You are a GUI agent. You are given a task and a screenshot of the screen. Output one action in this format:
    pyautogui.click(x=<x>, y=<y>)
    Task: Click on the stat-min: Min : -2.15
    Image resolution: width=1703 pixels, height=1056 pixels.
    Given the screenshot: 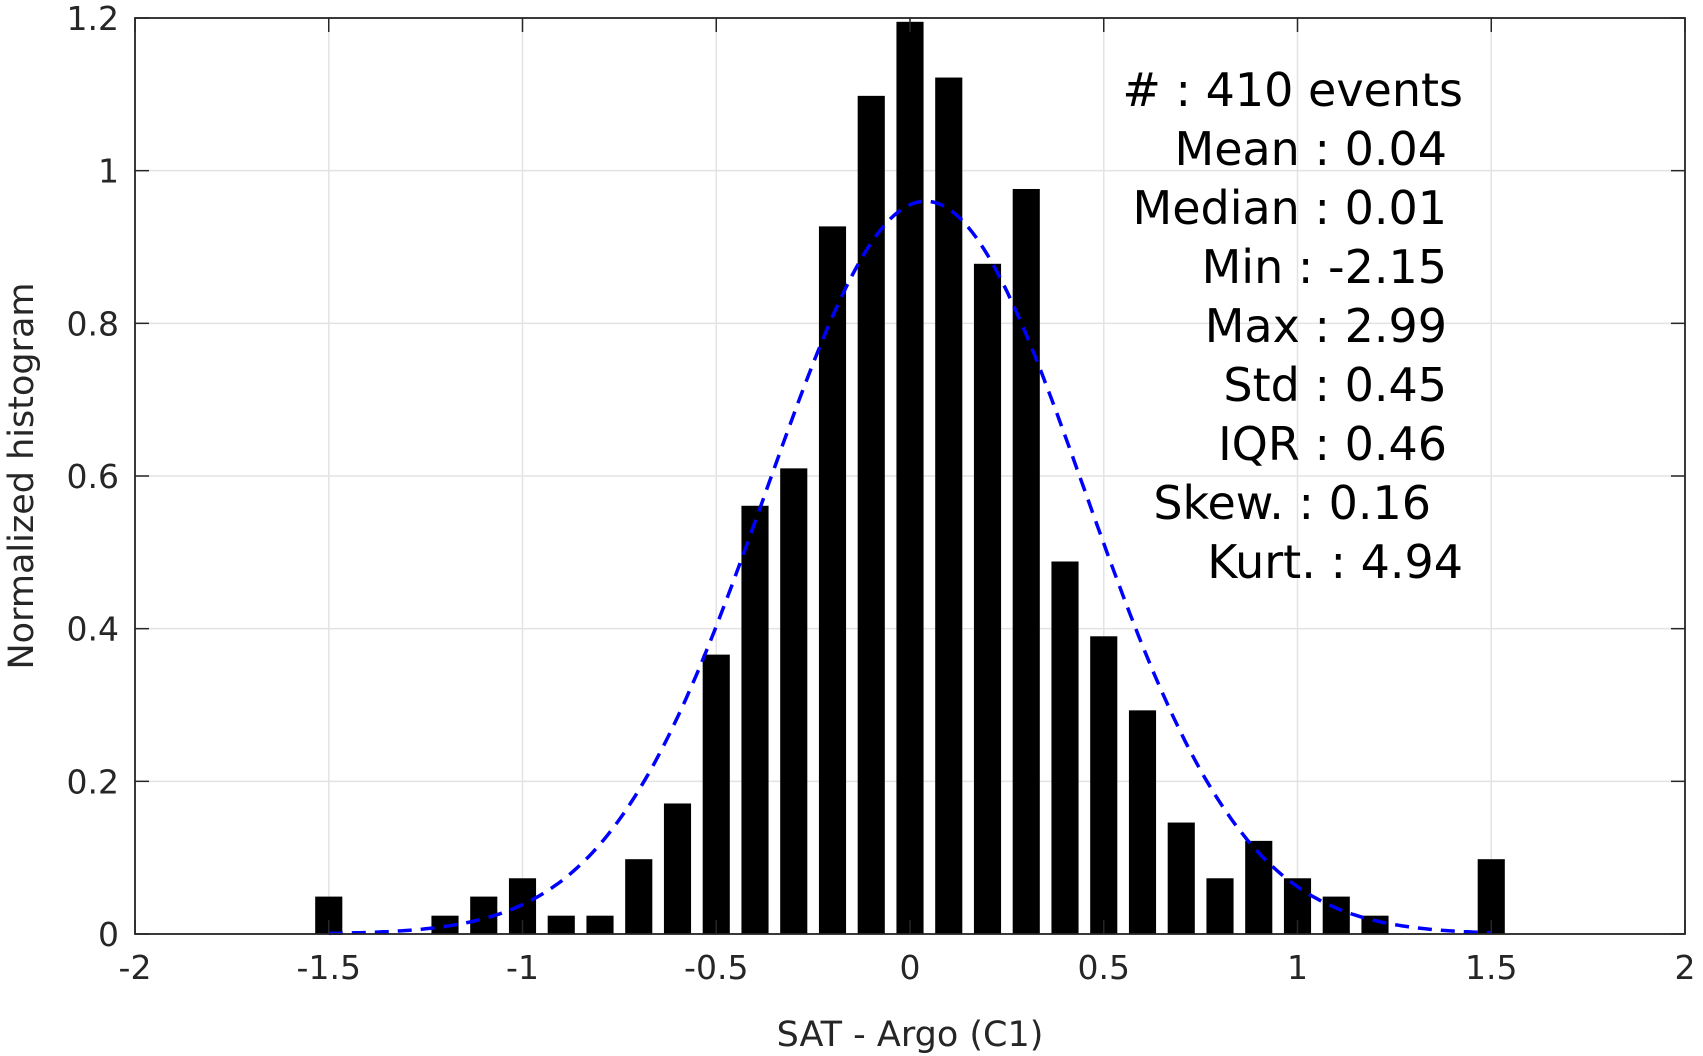 What is the action you would take?
    pyautogui.click(x=1324, y=267)
    